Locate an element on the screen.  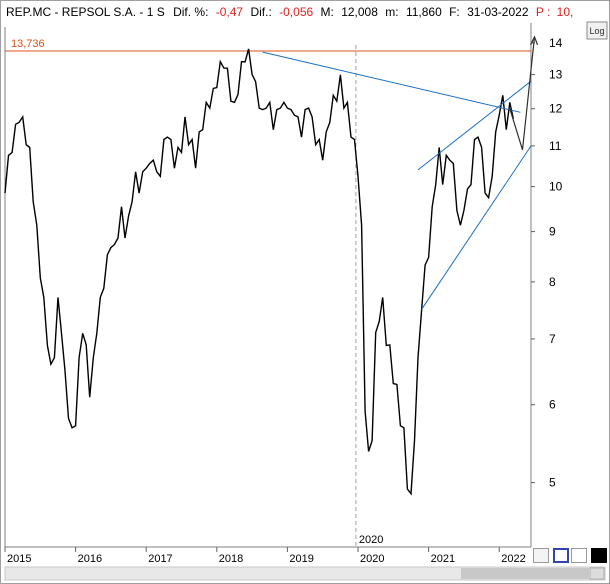
y-tick-label: 12 is located at coordinates (556, 109).